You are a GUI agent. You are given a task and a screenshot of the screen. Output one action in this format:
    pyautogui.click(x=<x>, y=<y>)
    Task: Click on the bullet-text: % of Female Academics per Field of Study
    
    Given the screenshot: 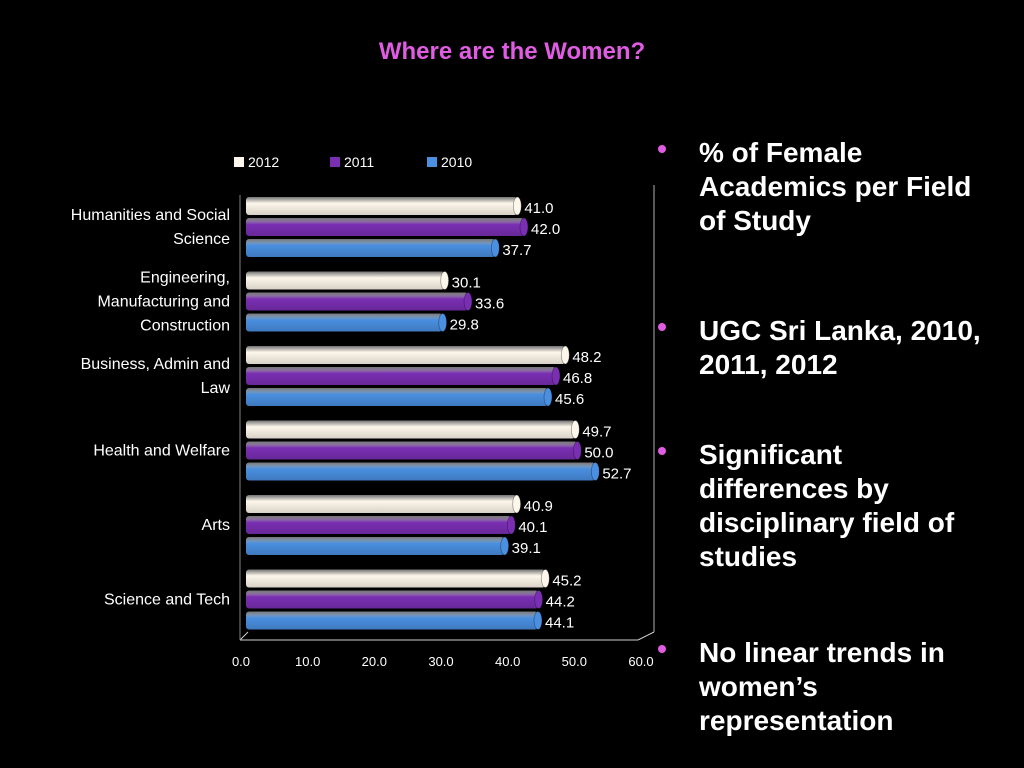 What is the action you would take?
    pyautogui.click(x=835, y=186)
    